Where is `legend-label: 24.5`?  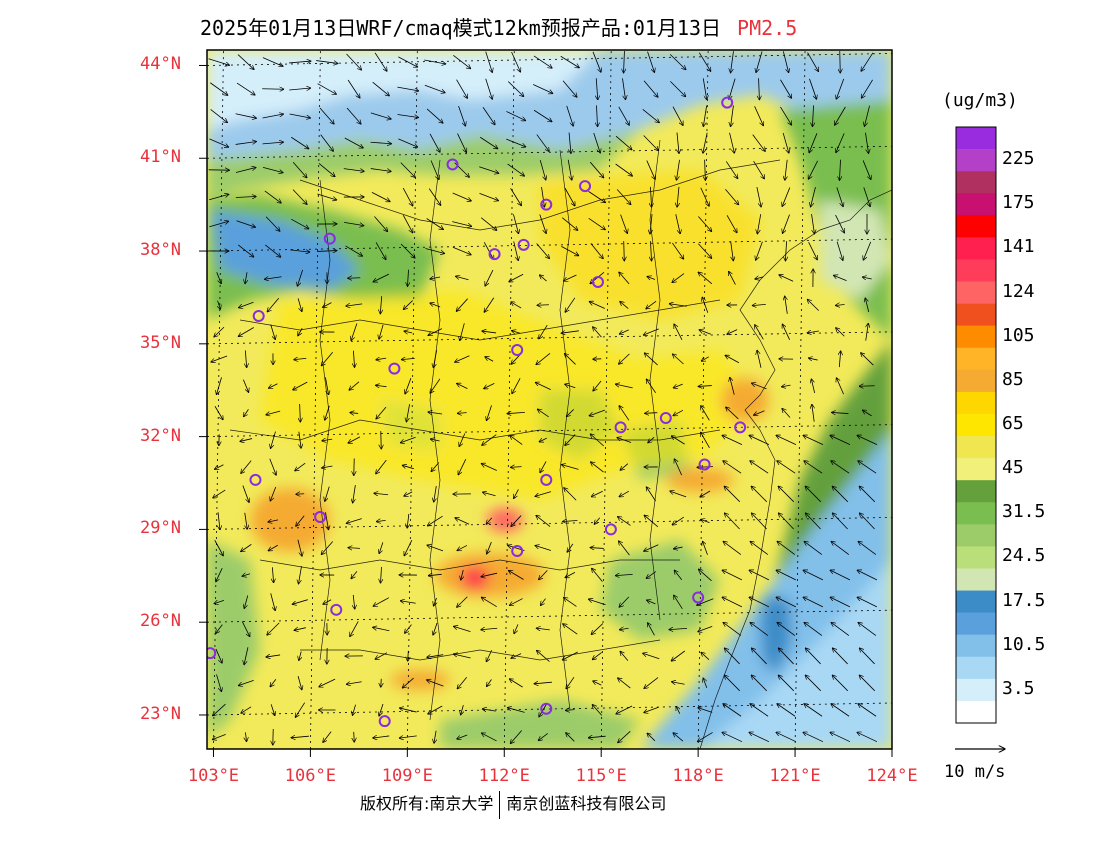 legend-label: 24.5 is located at coordinates (1024, 556).